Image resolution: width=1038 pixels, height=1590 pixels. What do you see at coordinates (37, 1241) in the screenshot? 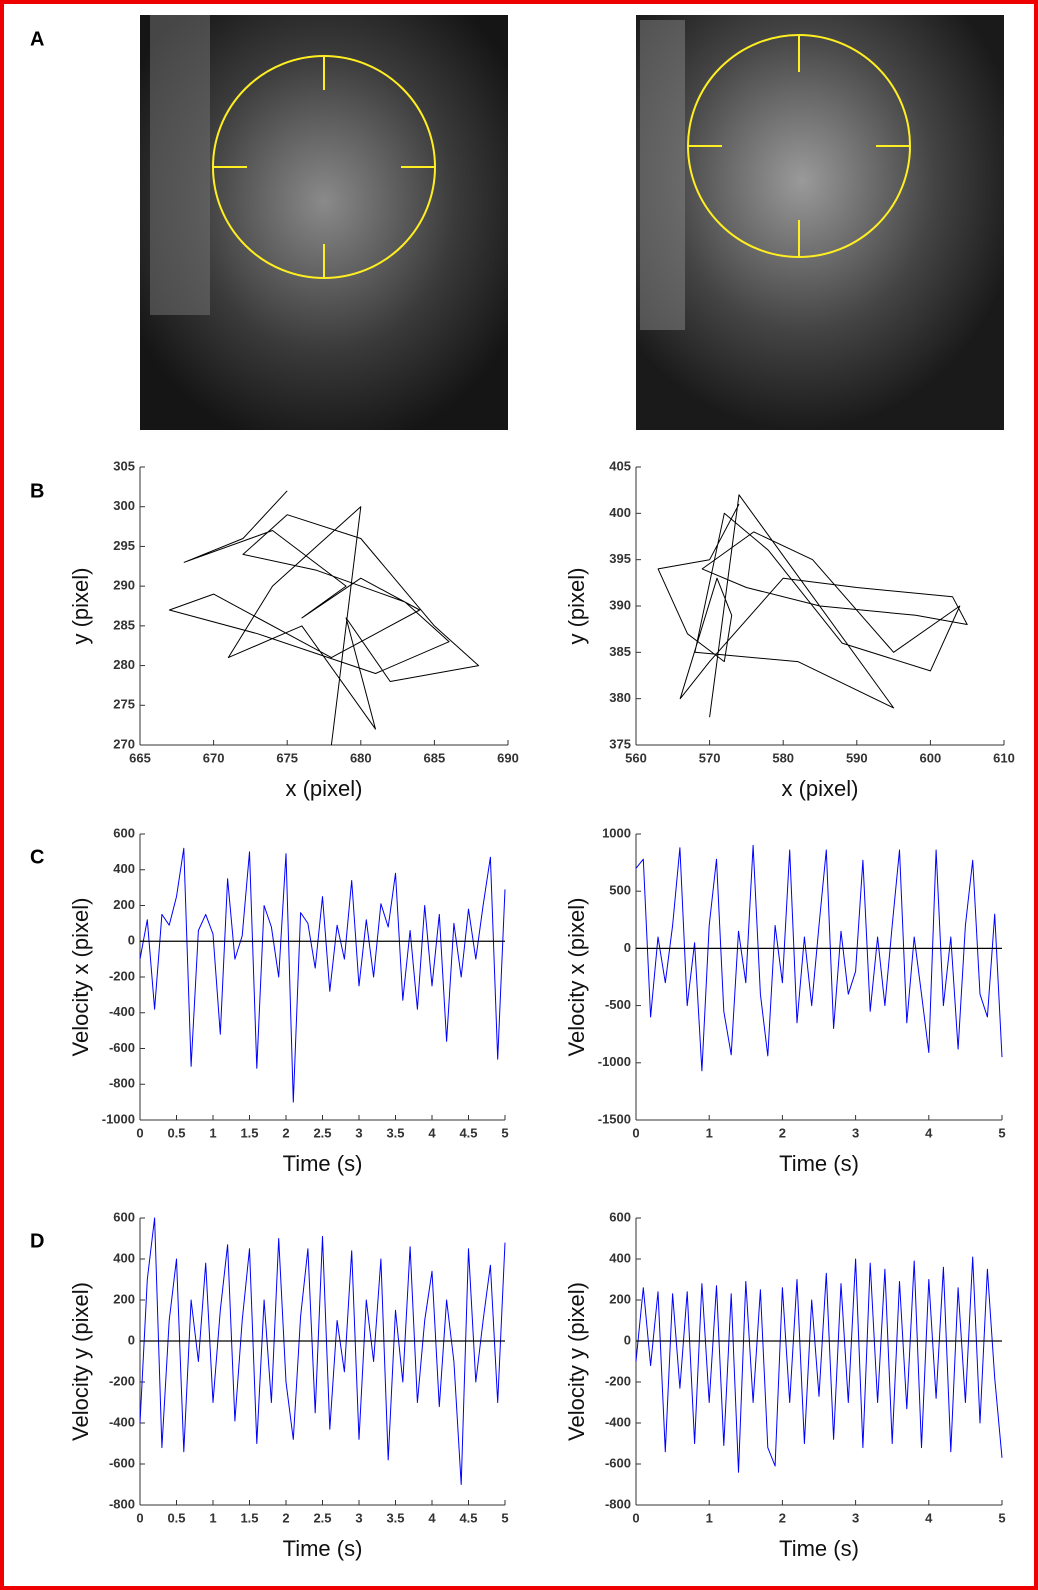
I see `panel-label: D` at bounding box center [37, 1241].